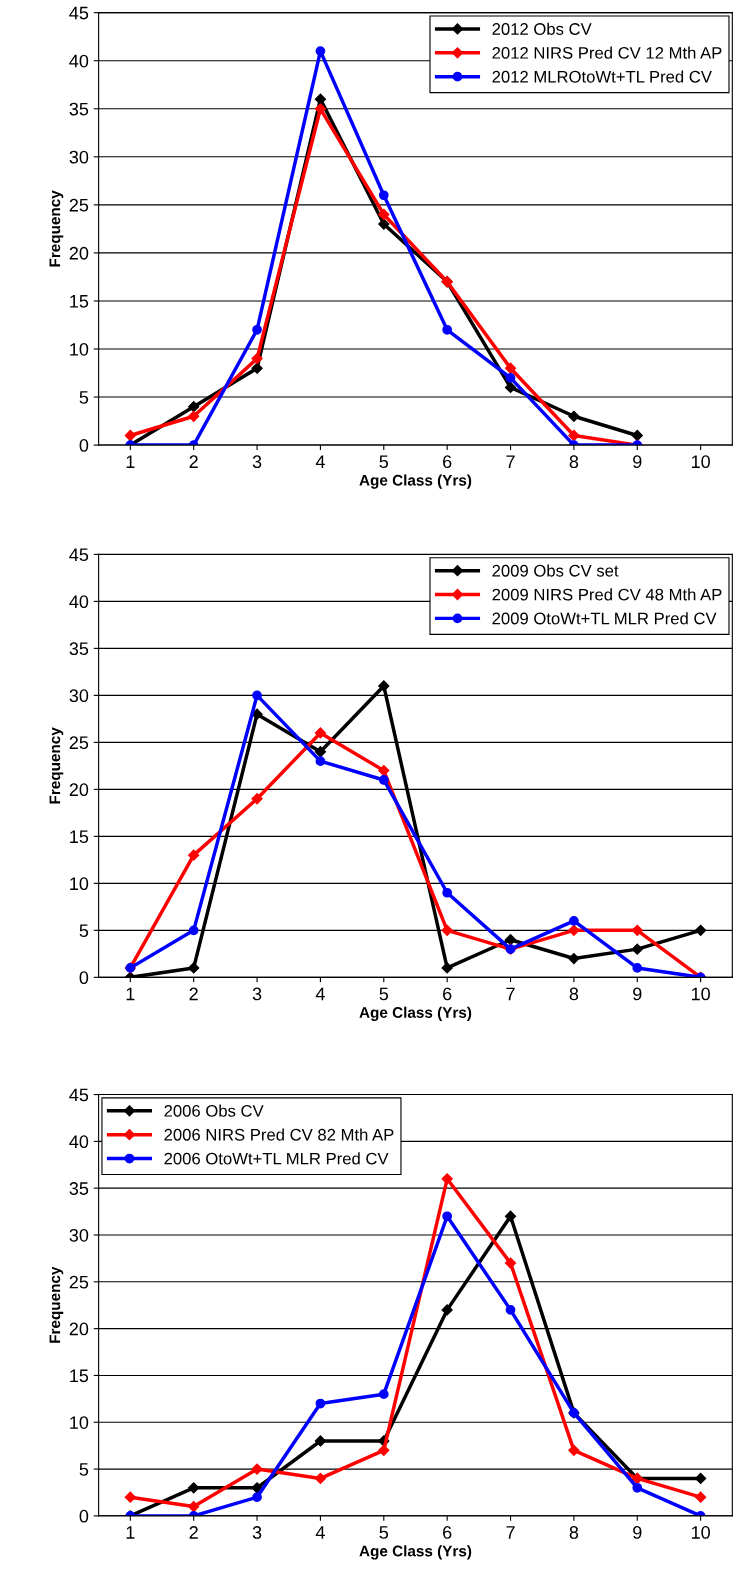 The width and height of the screenshot is (736, 1584). I want to click on legend-label: 2009 NIRS Pred CV 48 Mth AP, so click(607, 594).